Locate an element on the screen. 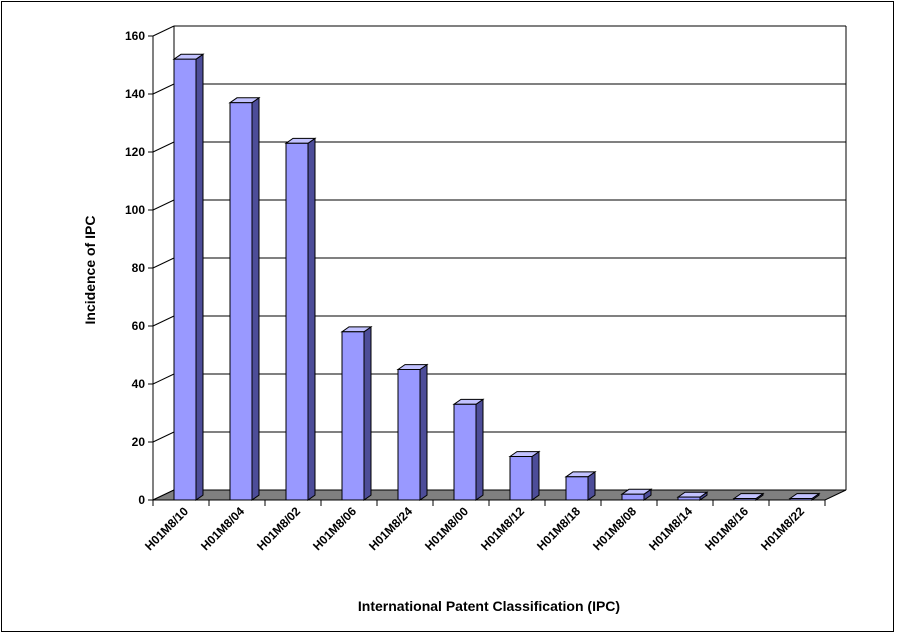 The width and height of the screenshot is (897, 635). y-axis-title: Incidence of IPC is located at coordinates (90, 270).